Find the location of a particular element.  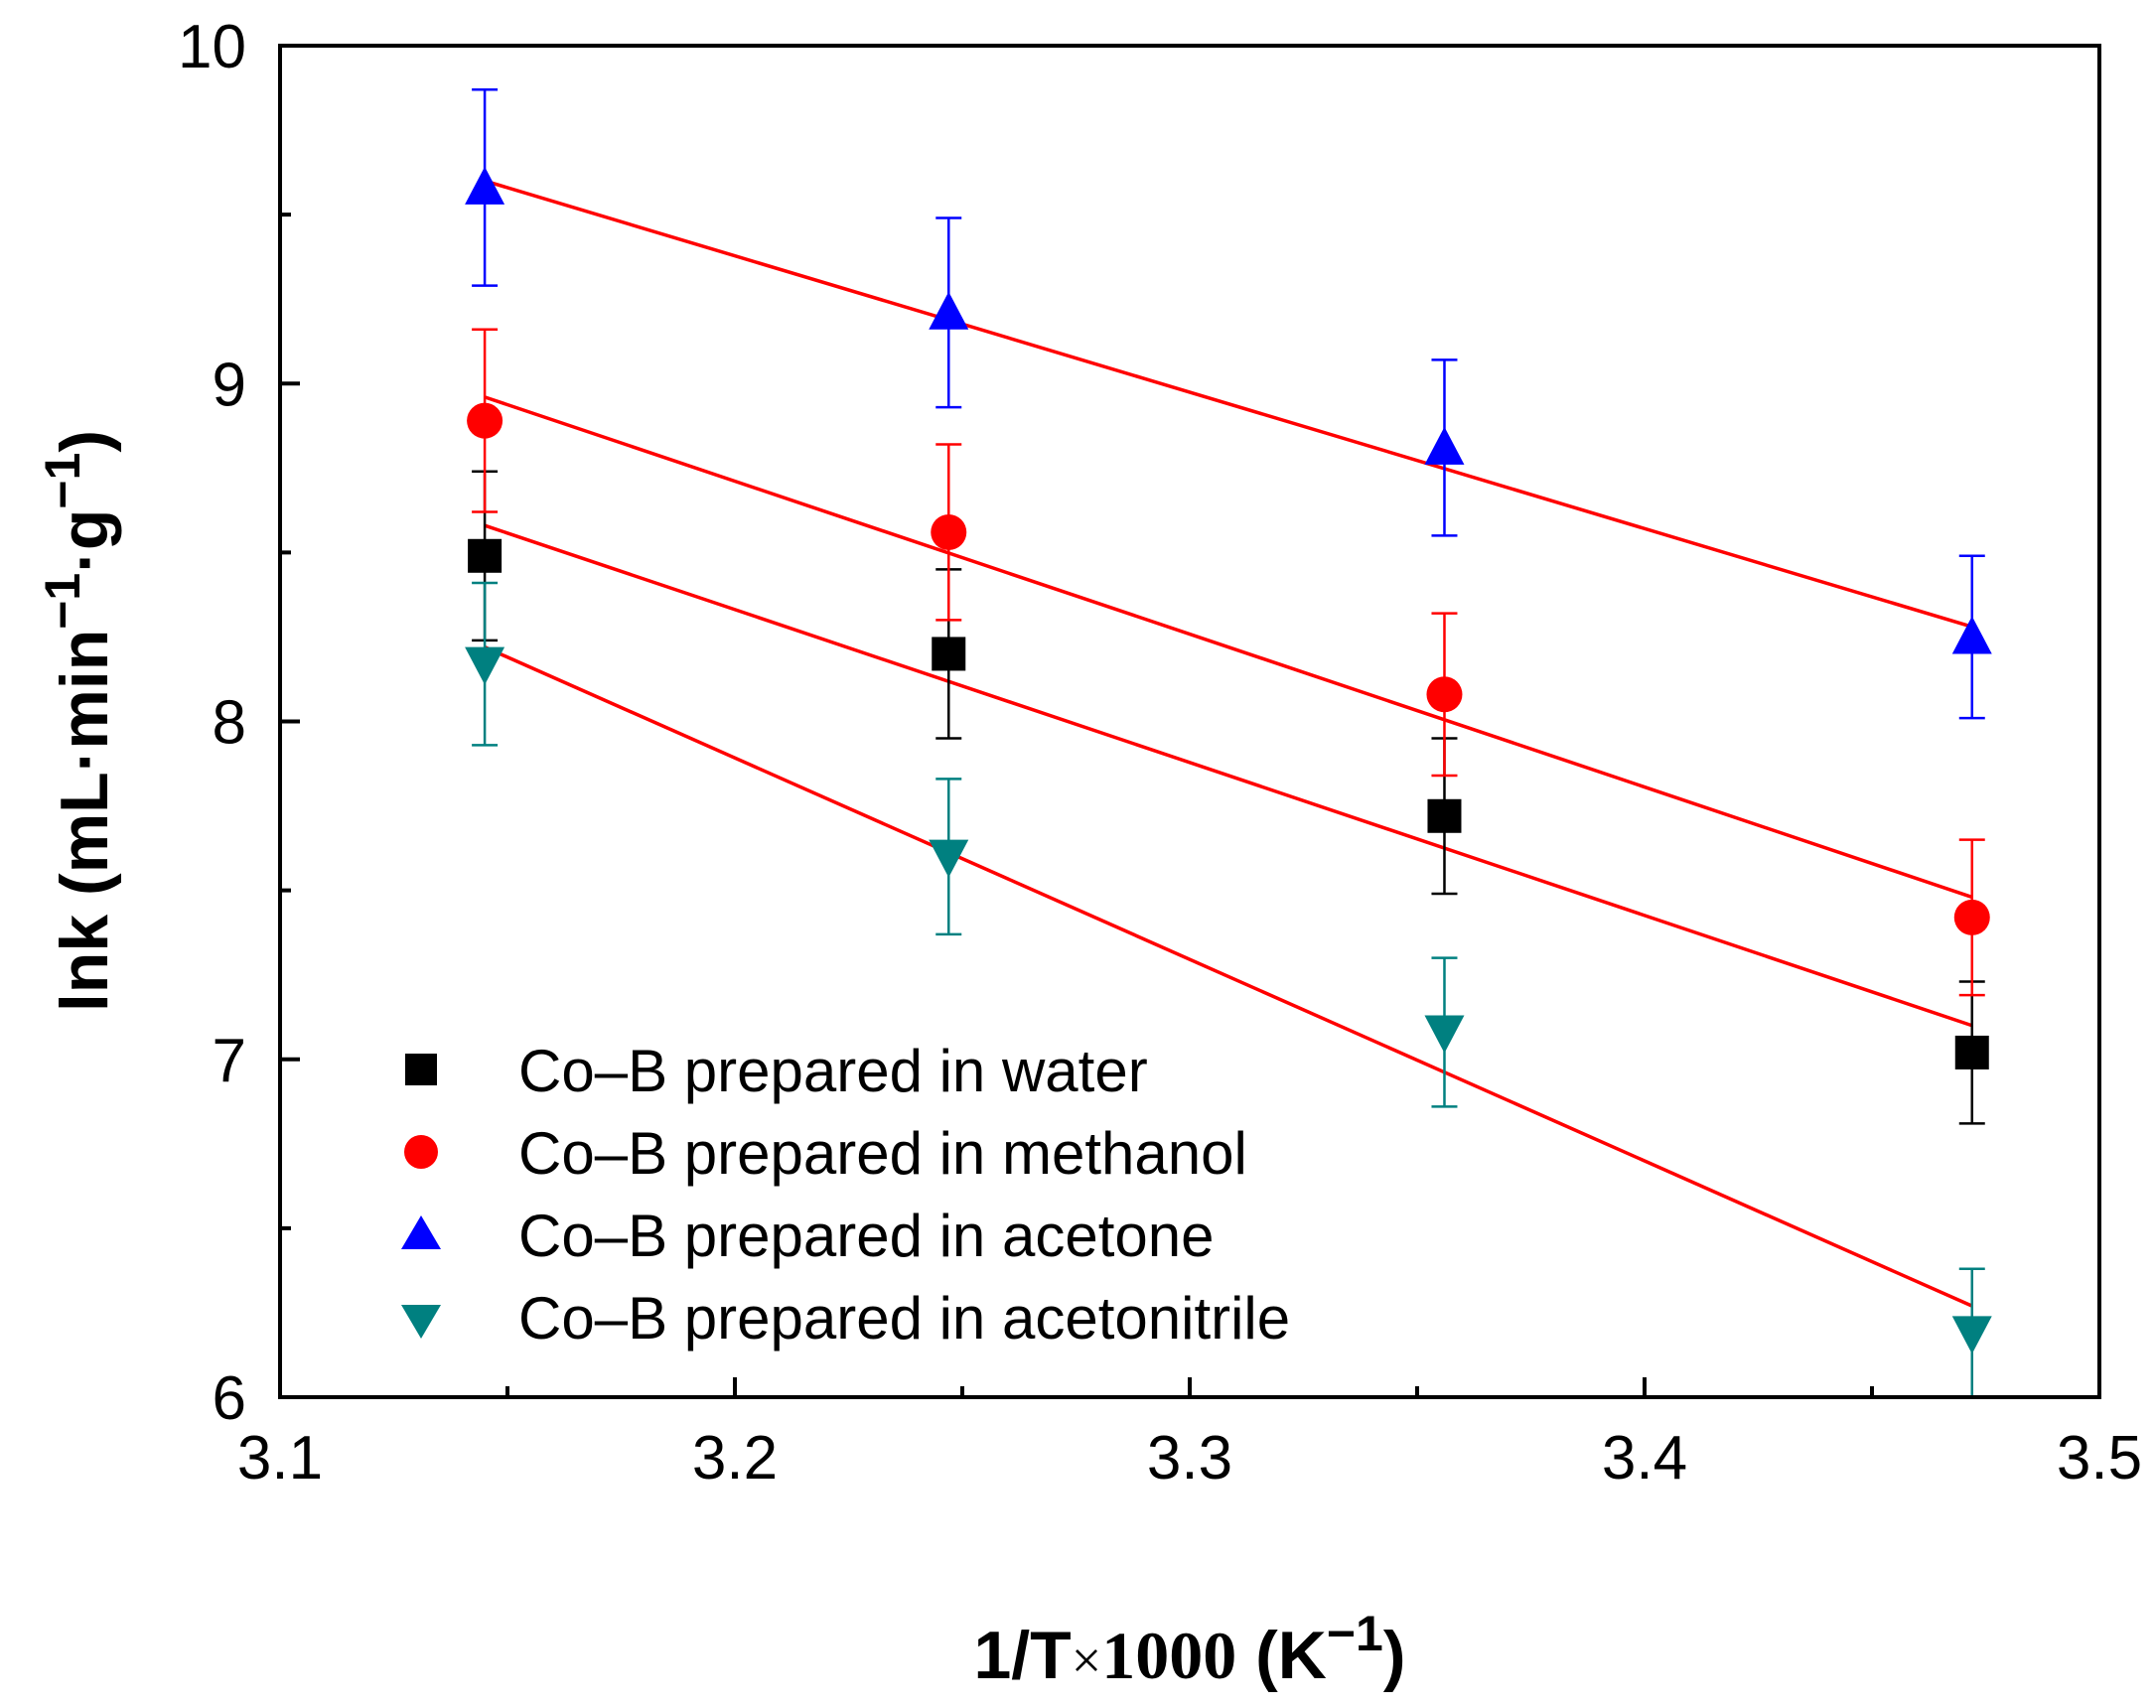

x-tick-label: 3.3 is located at coordinates (1189, 1458).